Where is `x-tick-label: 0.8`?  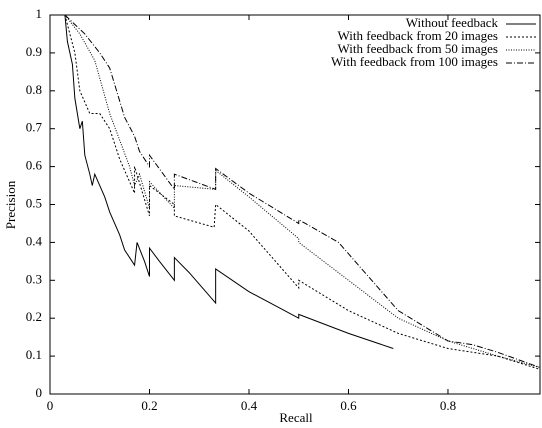 x-tick-label: 0.8 is located at coordinates (448, 405).